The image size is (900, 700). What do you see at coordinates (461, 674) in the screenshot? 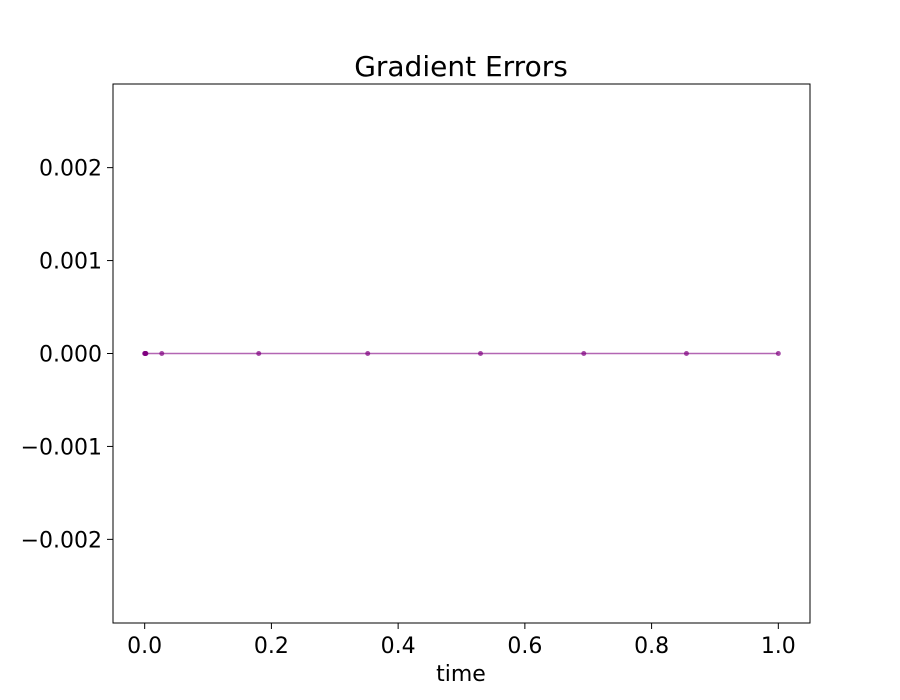
I see `x-axis-label: time` at bounding box center [461, 674].